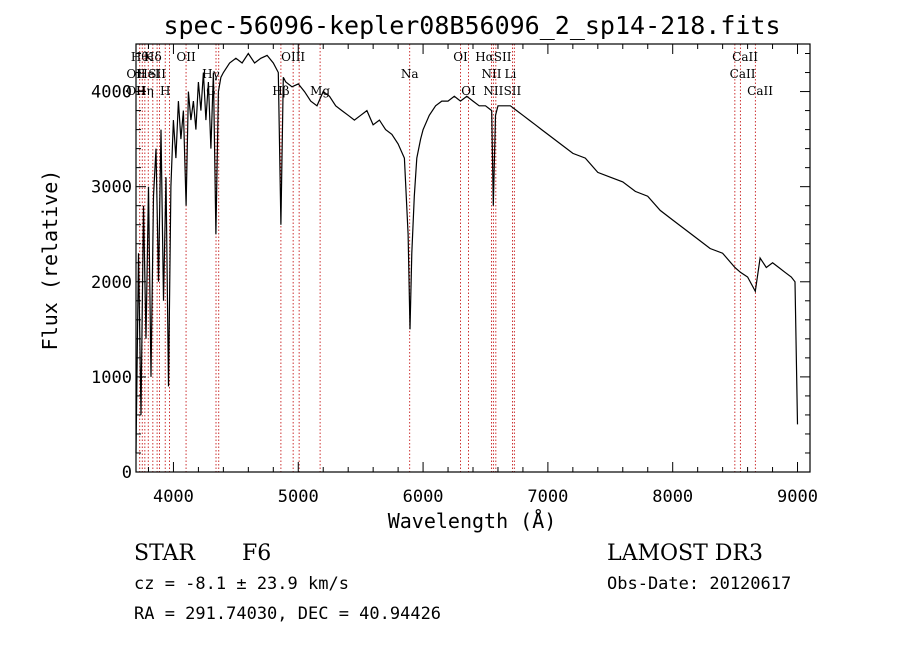 The image size is (900, 649). What do you see at coordinates (145, 91) in the screenshot?
I see `line-marker-label: Hη` at bounding box center [145, 91].